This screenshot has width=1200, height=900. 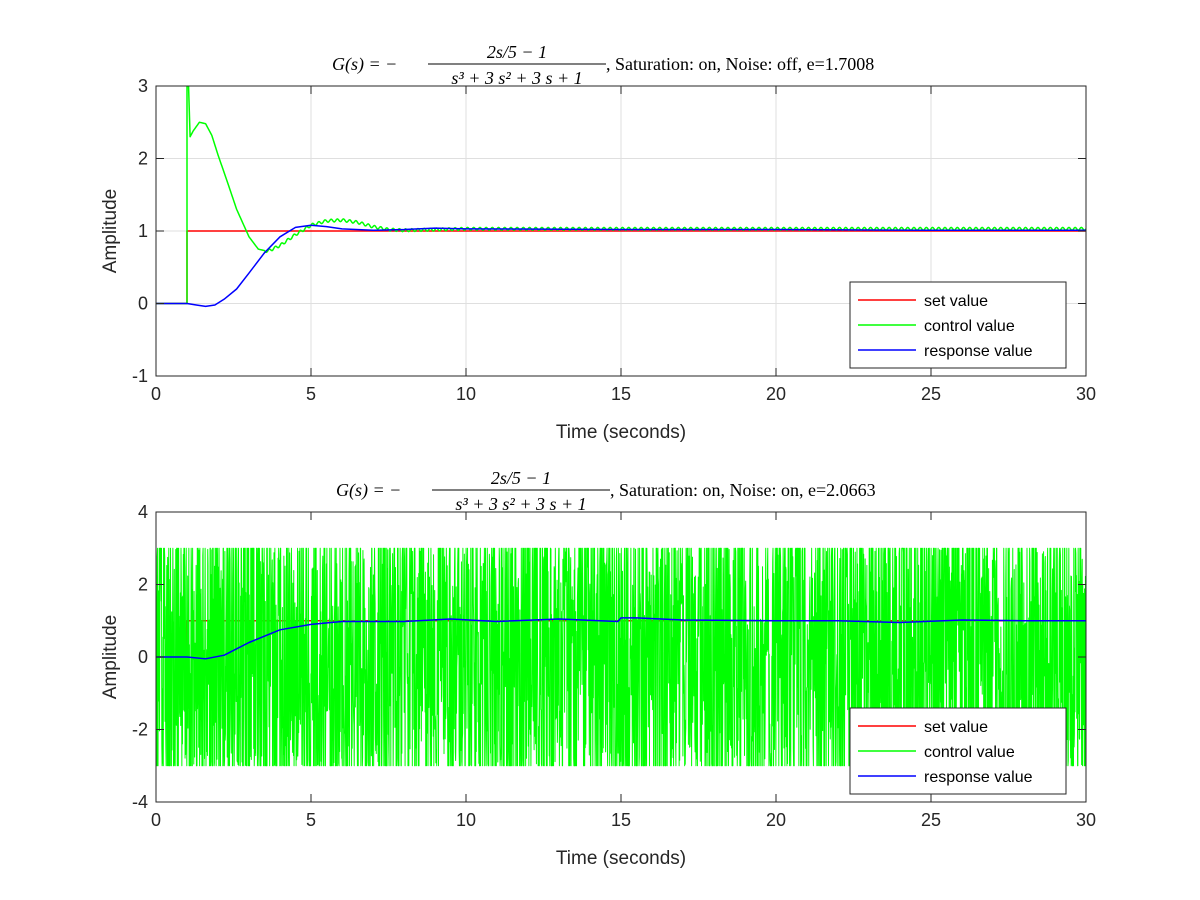 I want to click on y-tick-label: 1, so click(x=143, y=231).